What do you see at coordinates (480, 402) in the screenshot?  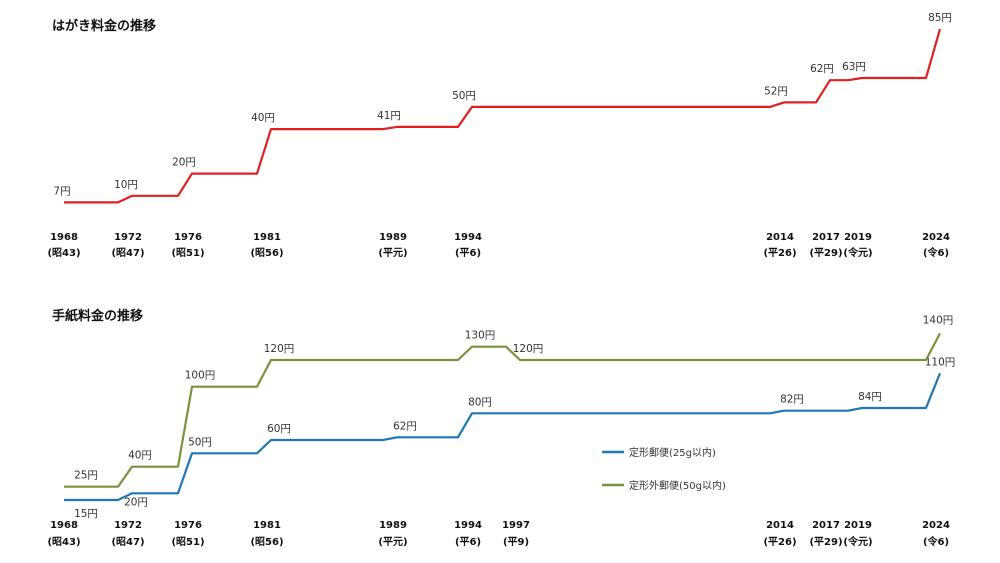 I see `data-label: 80円` at bounding box center [480, 402].